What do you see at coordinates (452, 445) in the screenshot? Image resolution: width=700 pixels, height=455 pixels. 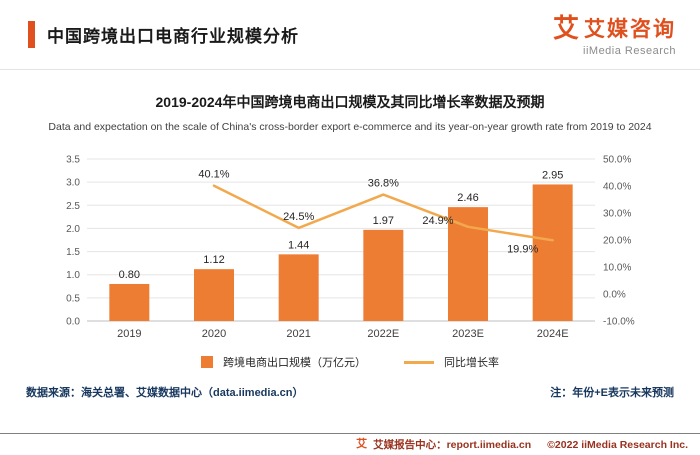 I see `footer-report-center: 艾媒报告中心：report.iimedia.cn` at bounding box center [452, 445].